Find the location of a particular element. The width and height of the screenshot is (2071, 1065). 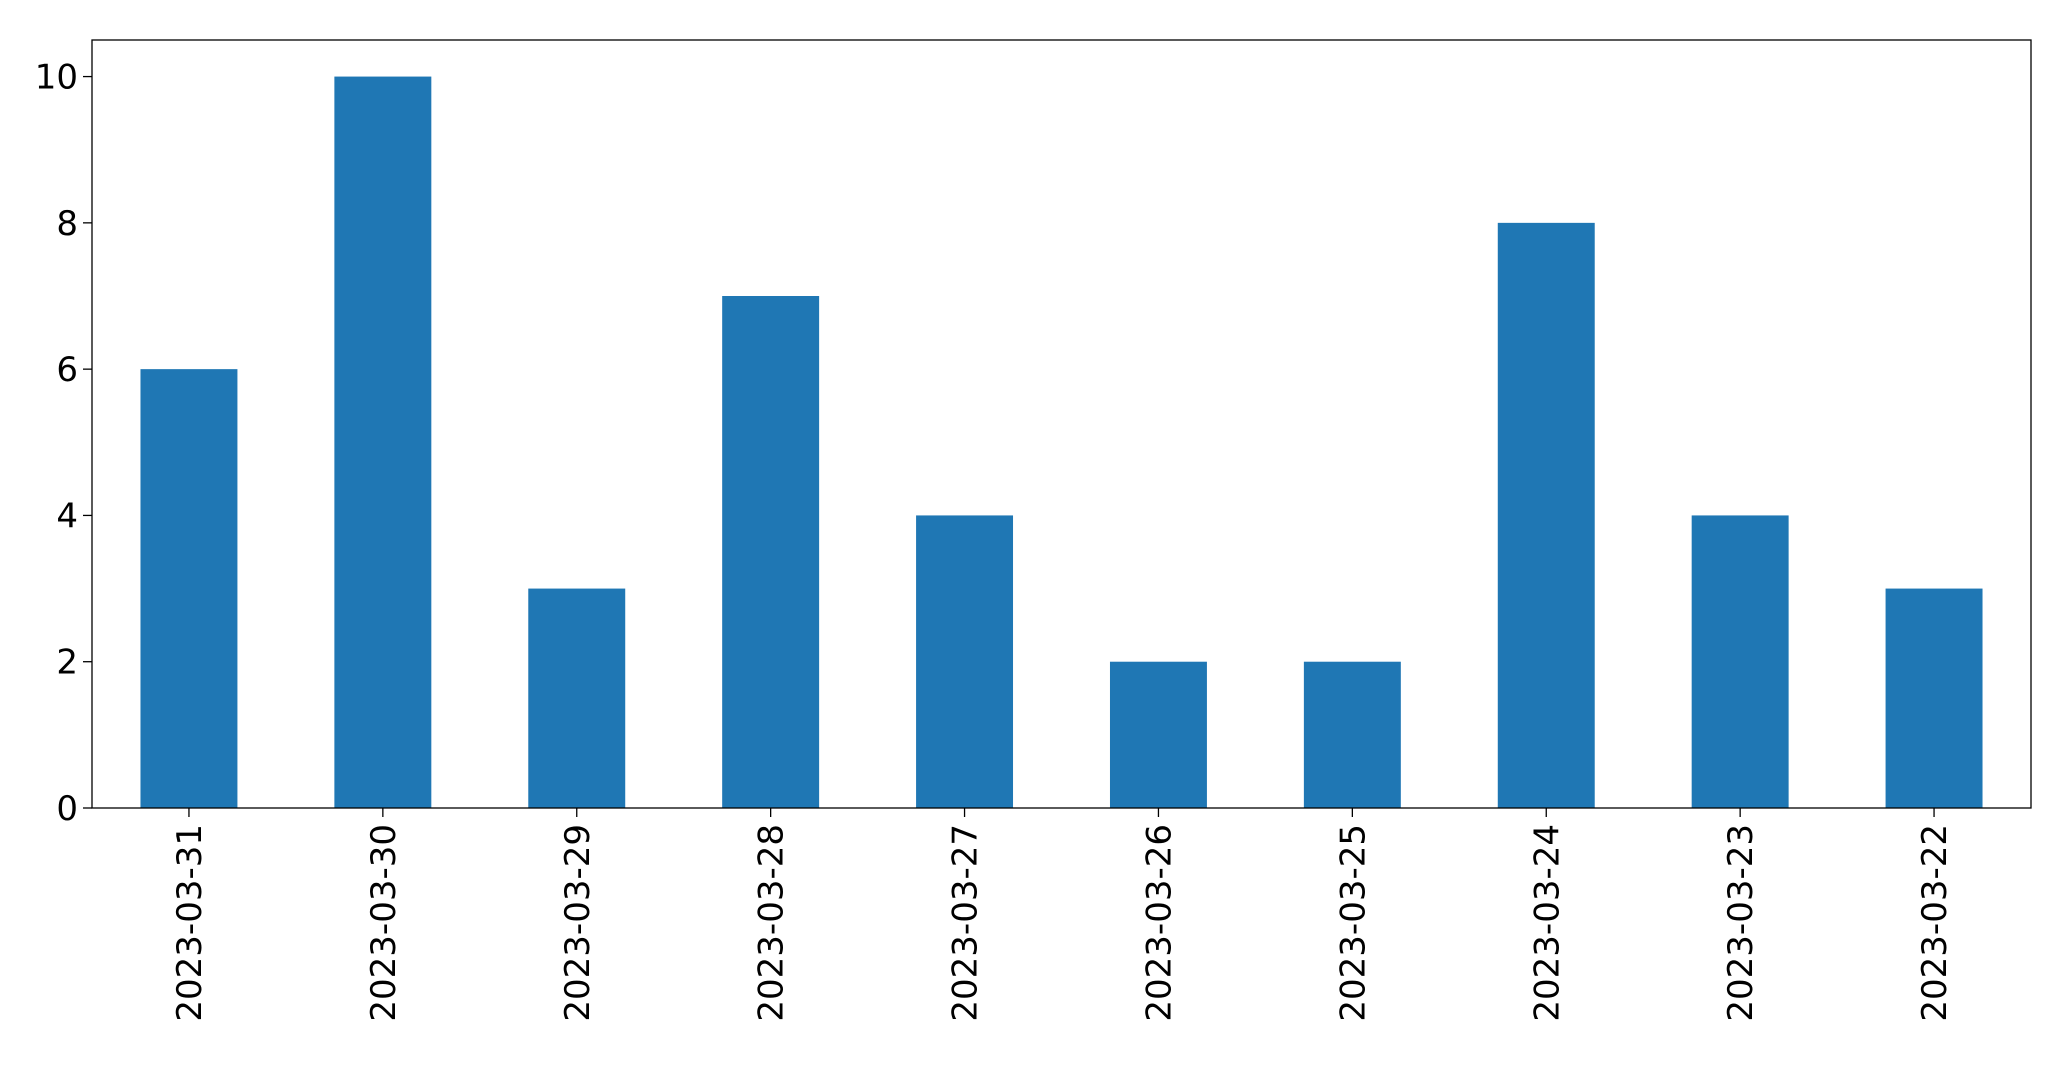

x-tick-label: 2023-03-27 is located at coordinates (966, 923).